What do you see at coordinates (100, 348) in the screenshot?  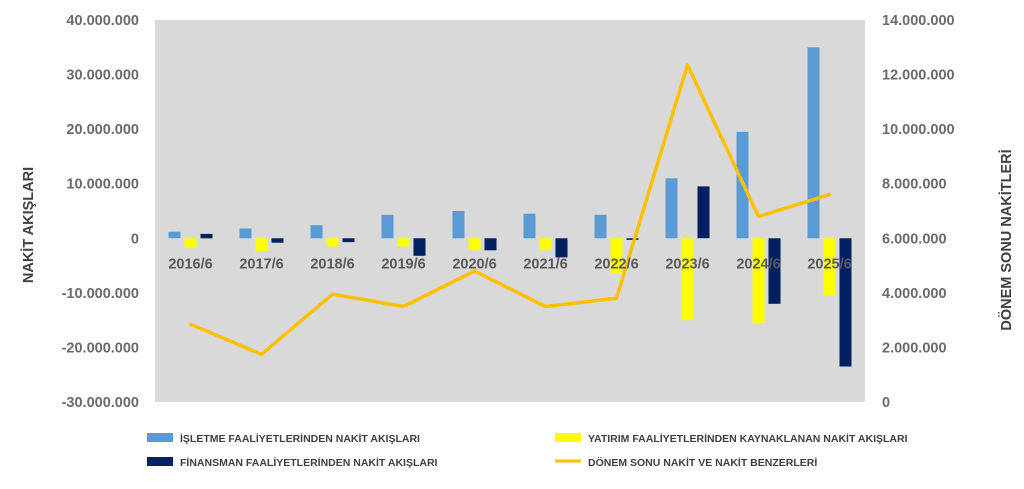 I see `left-tick-label: -20.000.000` at bounding box center [100, 348].